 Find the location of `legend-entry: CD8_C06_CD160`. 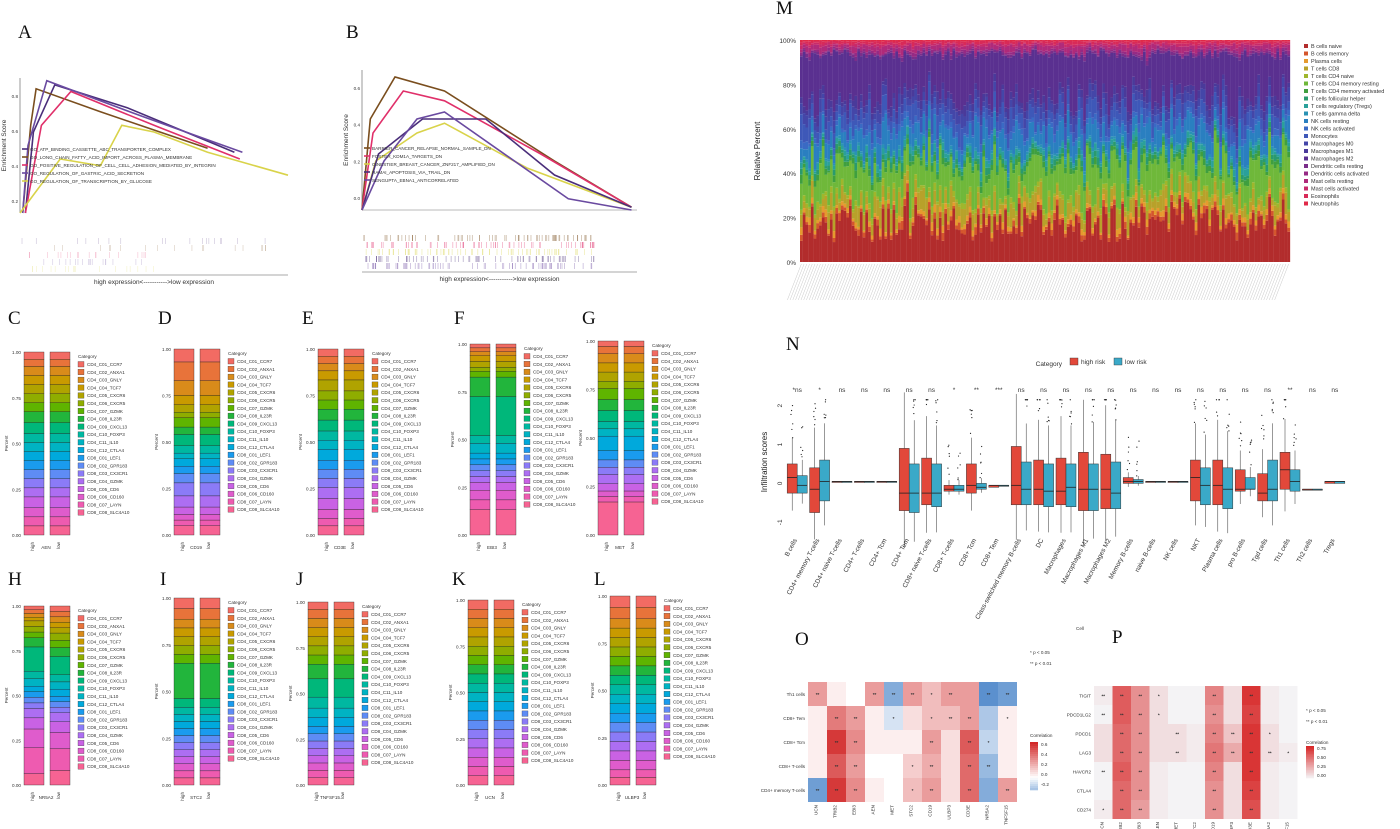

legend-entry: CD8_C06_CD160 is located at coordinates (549, 745).